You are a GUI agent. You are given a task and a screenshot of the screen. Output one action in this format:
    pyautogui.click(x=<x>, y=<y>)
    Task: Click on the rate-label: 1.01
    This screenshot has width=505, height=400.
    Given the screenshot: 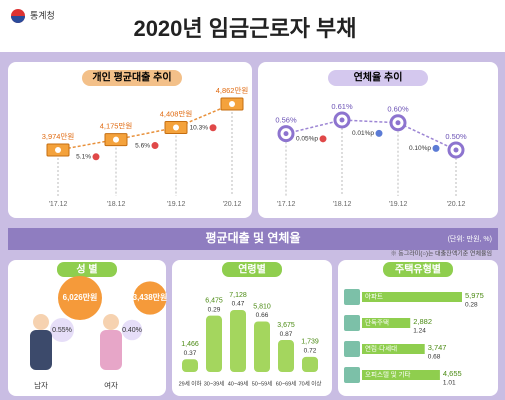 What is the action you would take?
    pyautogui.click(x=449, y=383)
    